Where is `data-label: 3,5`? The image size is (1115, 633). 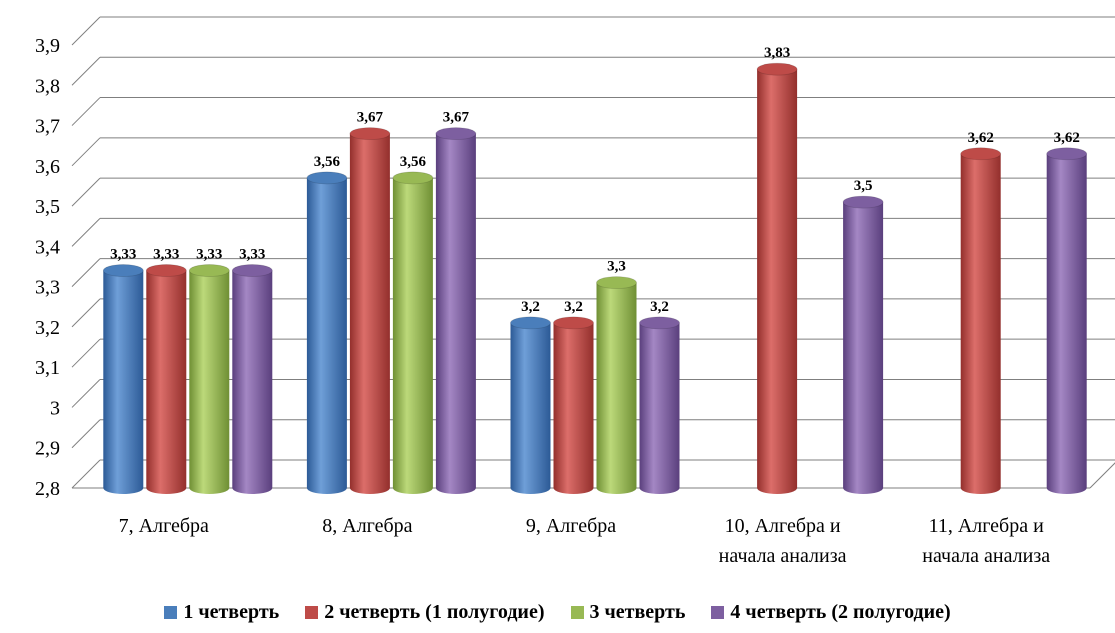
data-label: 3,5 is located at coordinates (863, 186).